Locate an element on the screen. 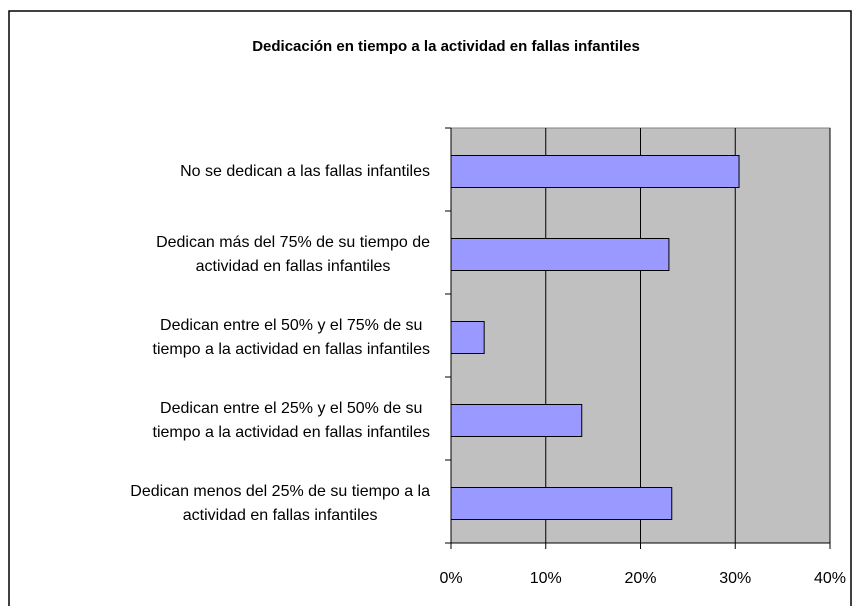 Image resolution: width=860 pixels, height=606 pixels. x-tick-label: 40% is located at coordinates (830, 578).